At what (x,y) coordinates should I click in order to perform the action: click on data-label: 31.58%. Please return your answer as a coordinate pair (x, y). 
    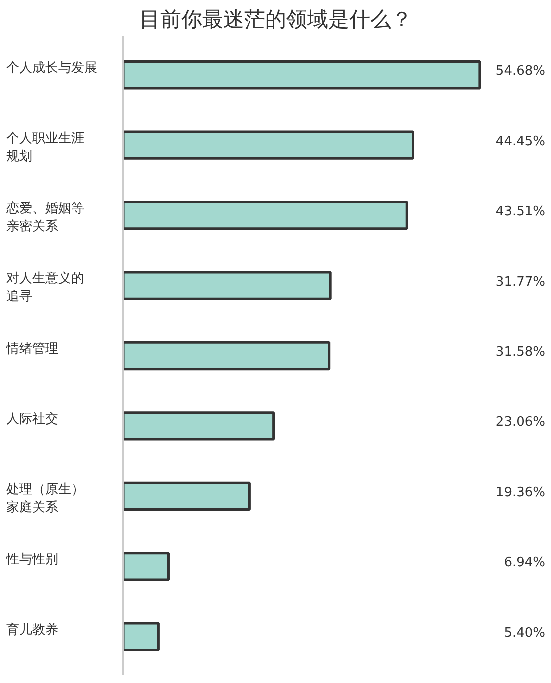
    Looking at the image, I should click on (521, 352).